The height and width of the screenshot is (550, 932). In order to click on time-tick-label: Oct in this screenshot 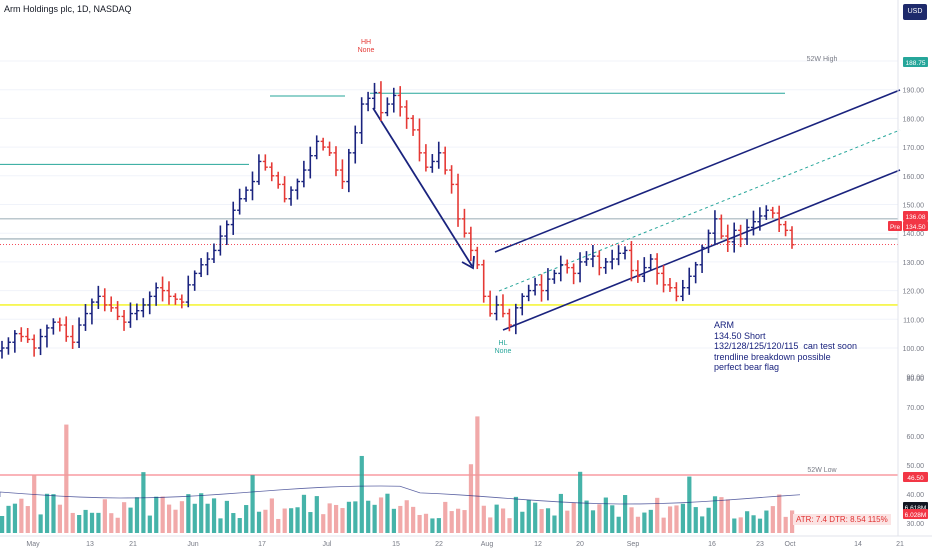, I will do `click(790, 544)`.